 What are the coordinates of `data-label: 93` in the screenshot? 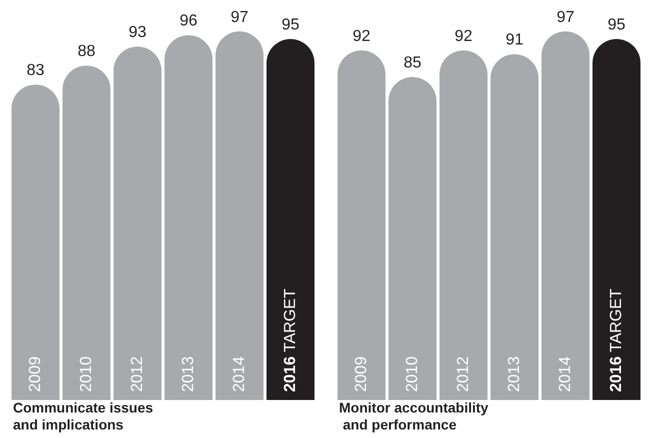 It's located at (137, 33).